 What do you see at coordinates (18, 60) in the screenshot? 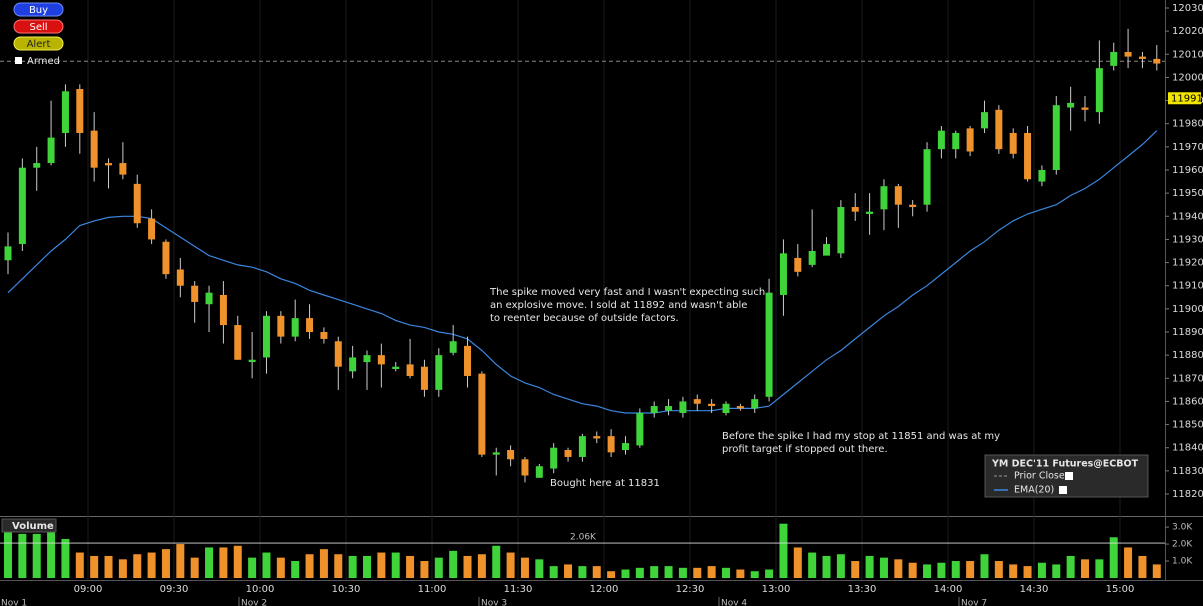
I see `armed-checkbox` at bounding box center [18, 60].